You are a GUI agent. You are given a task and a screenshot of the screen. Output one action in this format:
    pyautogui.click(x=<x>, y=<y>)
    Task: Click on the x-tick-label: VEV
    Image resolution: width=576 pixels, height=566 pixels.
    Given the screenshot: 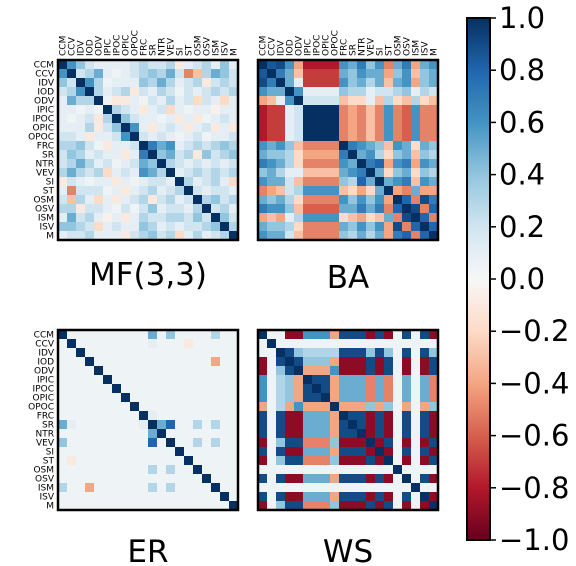 What is the action you would take?
    pyautogui.click(x=372, y=46)
    